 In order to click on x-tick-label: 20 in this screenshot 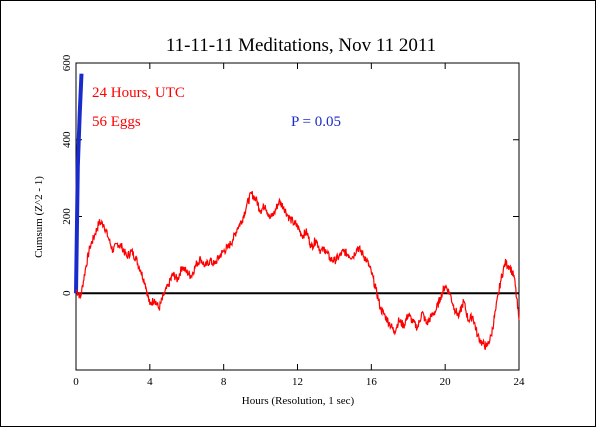, I will do `click(446, 382)`.